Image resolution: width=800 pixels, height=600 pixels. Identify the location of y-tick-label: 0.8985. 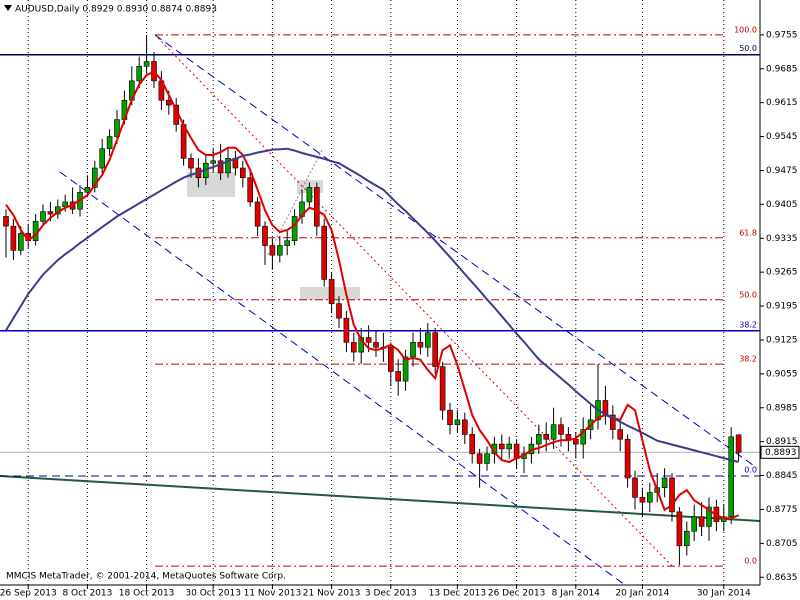
(782, 408).